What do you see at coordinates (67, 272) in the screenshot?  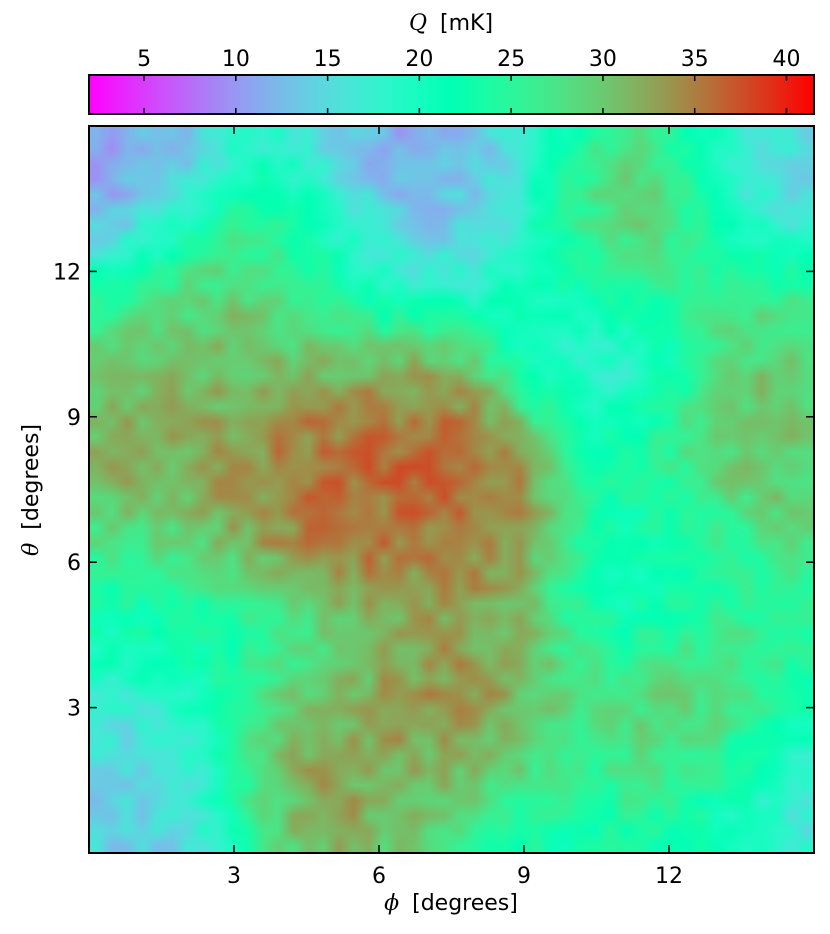 I see `y-tick-label: 12` at bounding box center [67, 272].